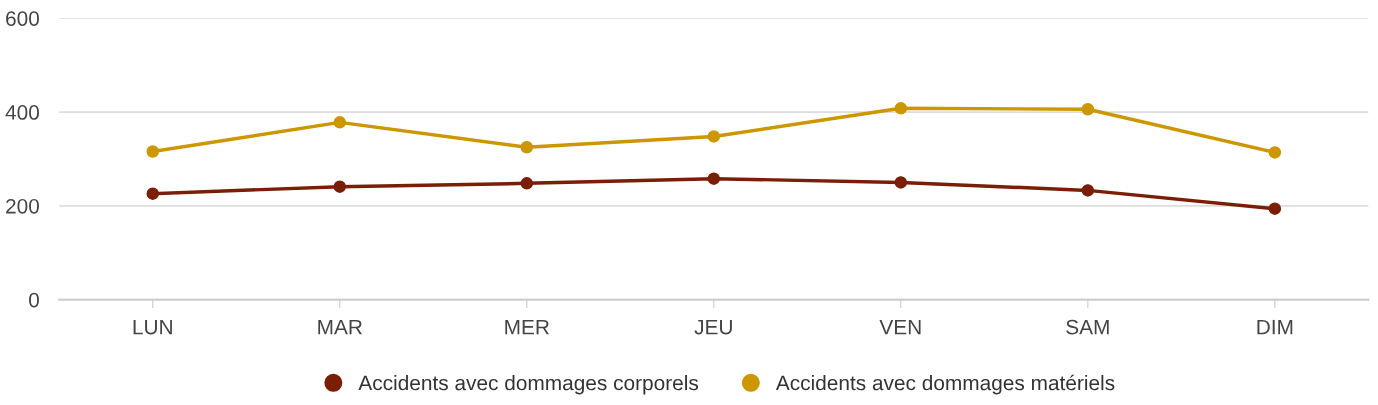  What do you see at coordinates (945, 384) in the screenshot?
I see `legend-label: Accidents avec dommages matériels` at bounding box center [945, 384].